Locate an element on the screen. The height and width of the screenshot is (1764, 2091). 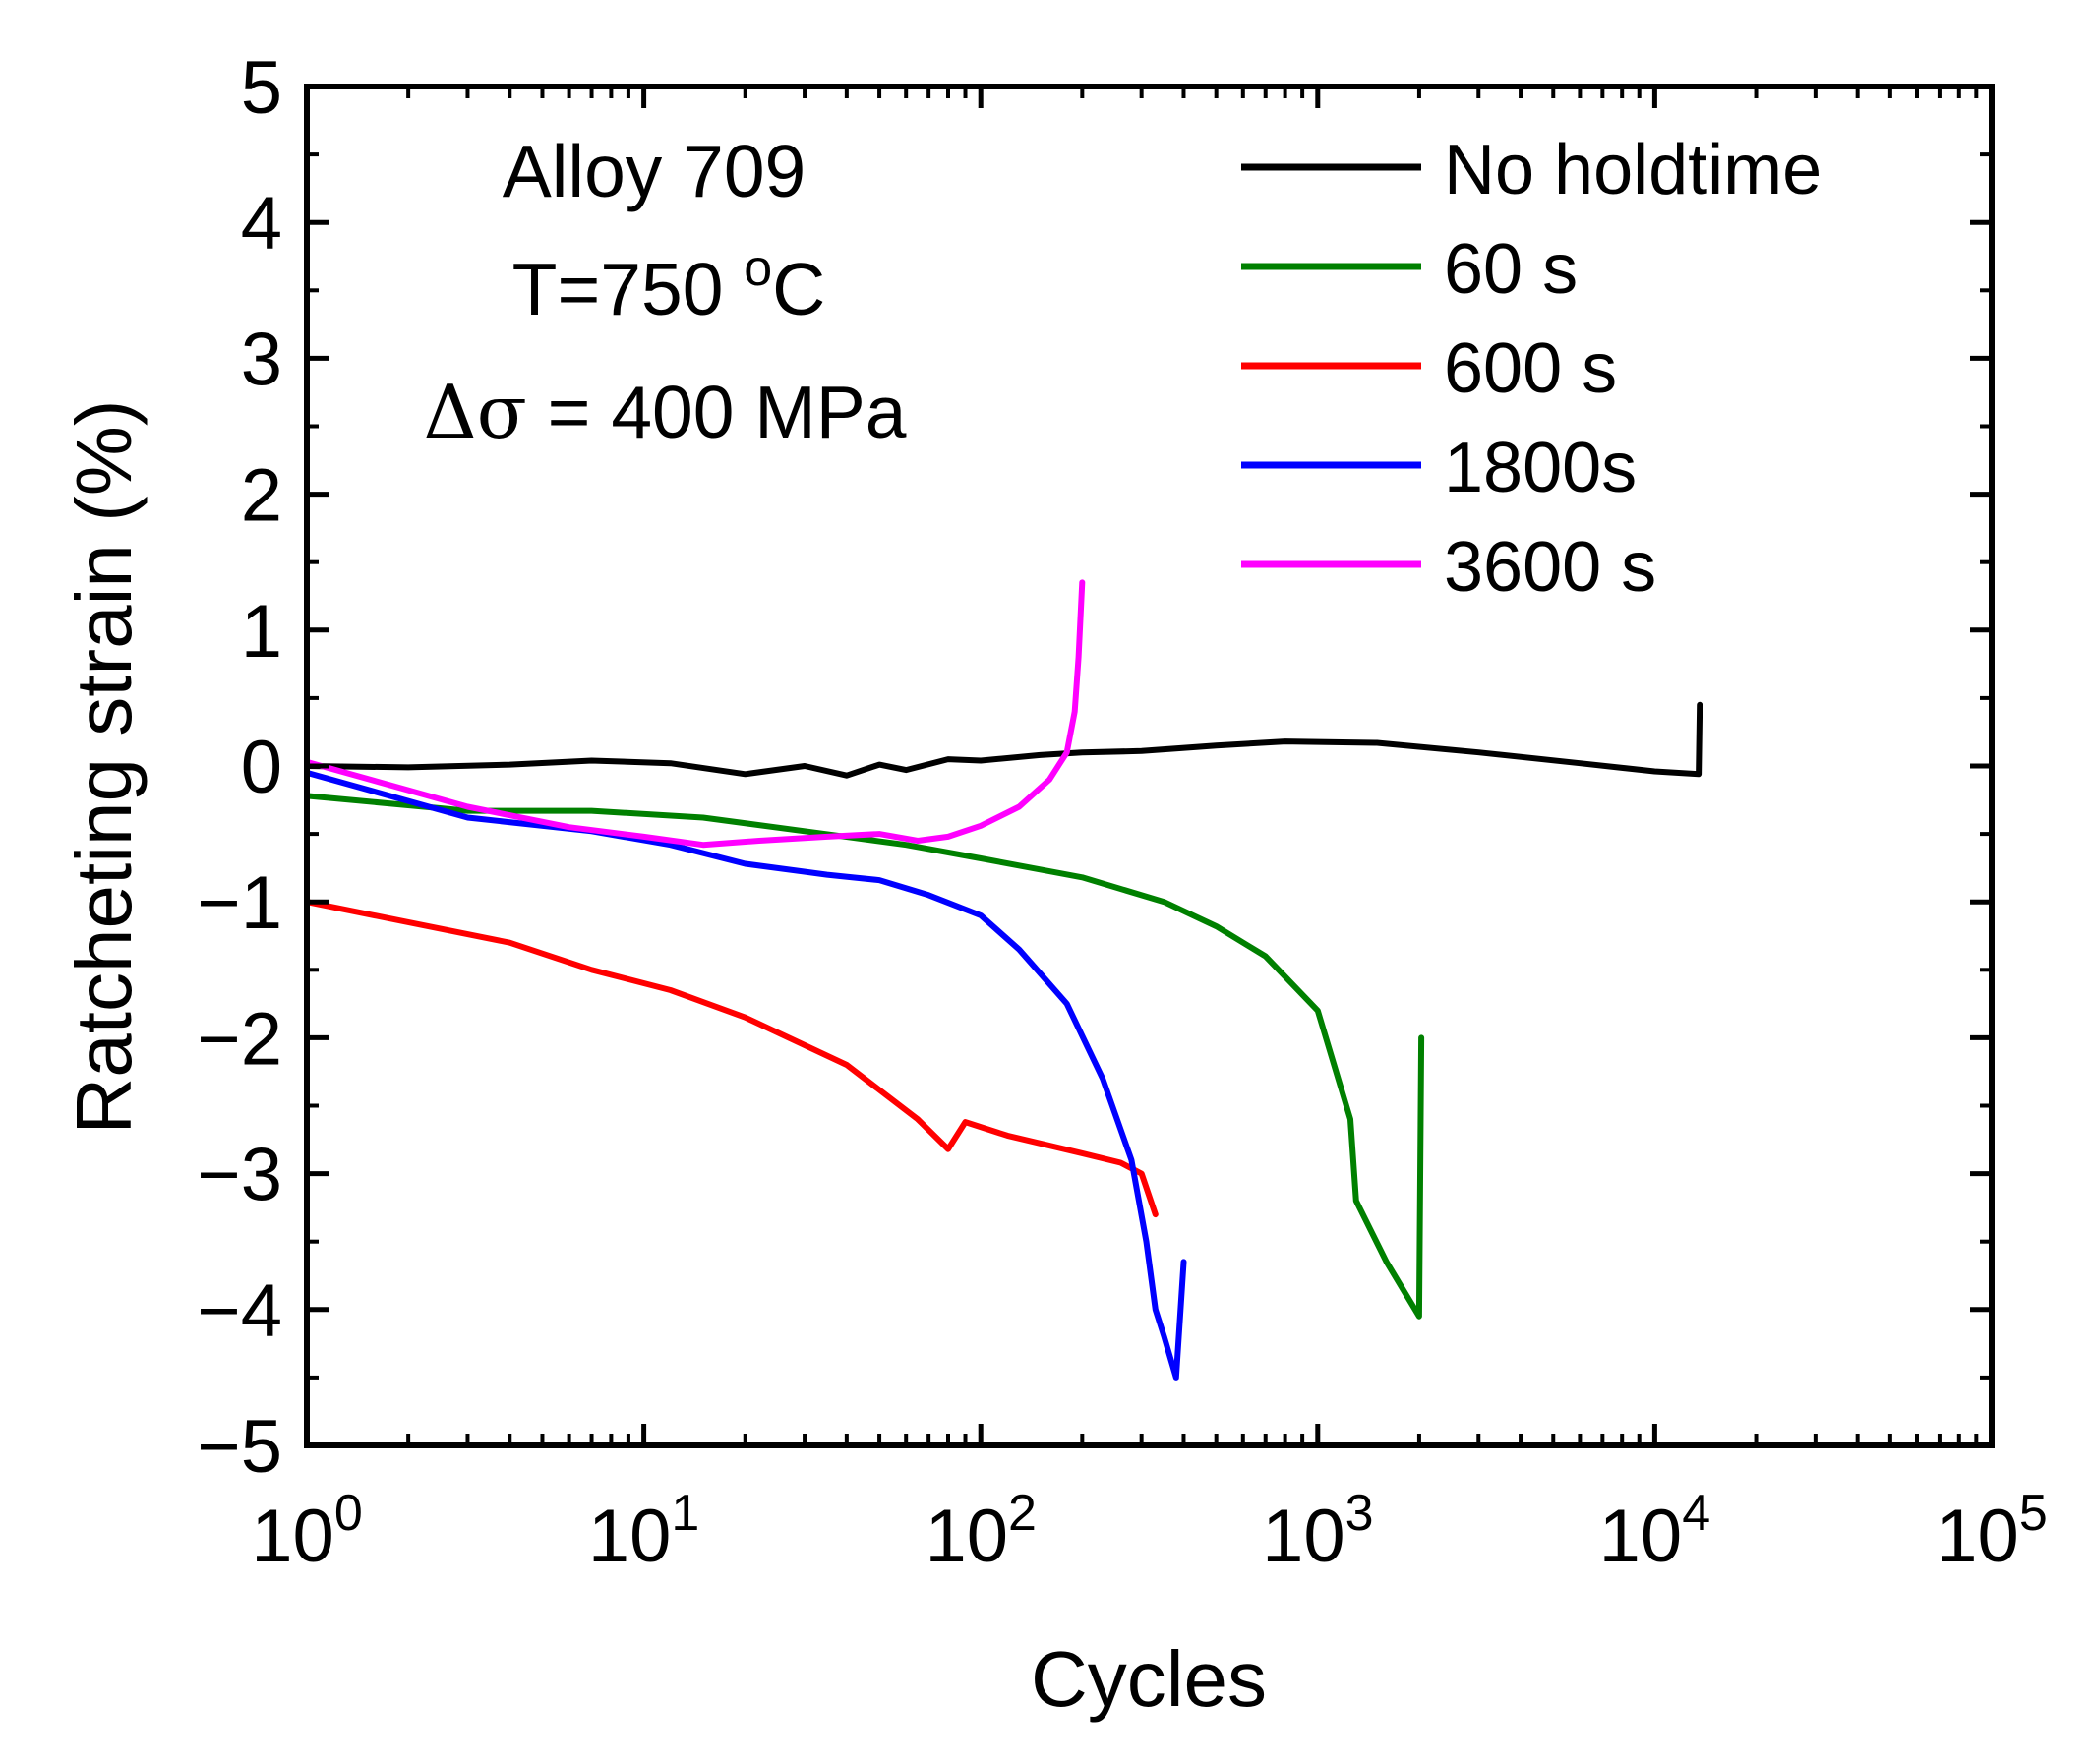
y-tick-label: −5 is located at coordinates (240, 1447).